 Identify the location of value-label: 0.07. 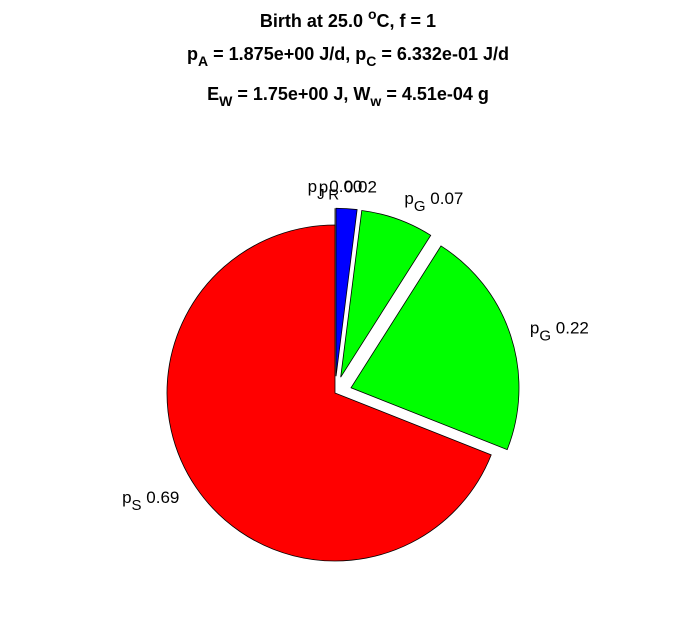
(446, 199).